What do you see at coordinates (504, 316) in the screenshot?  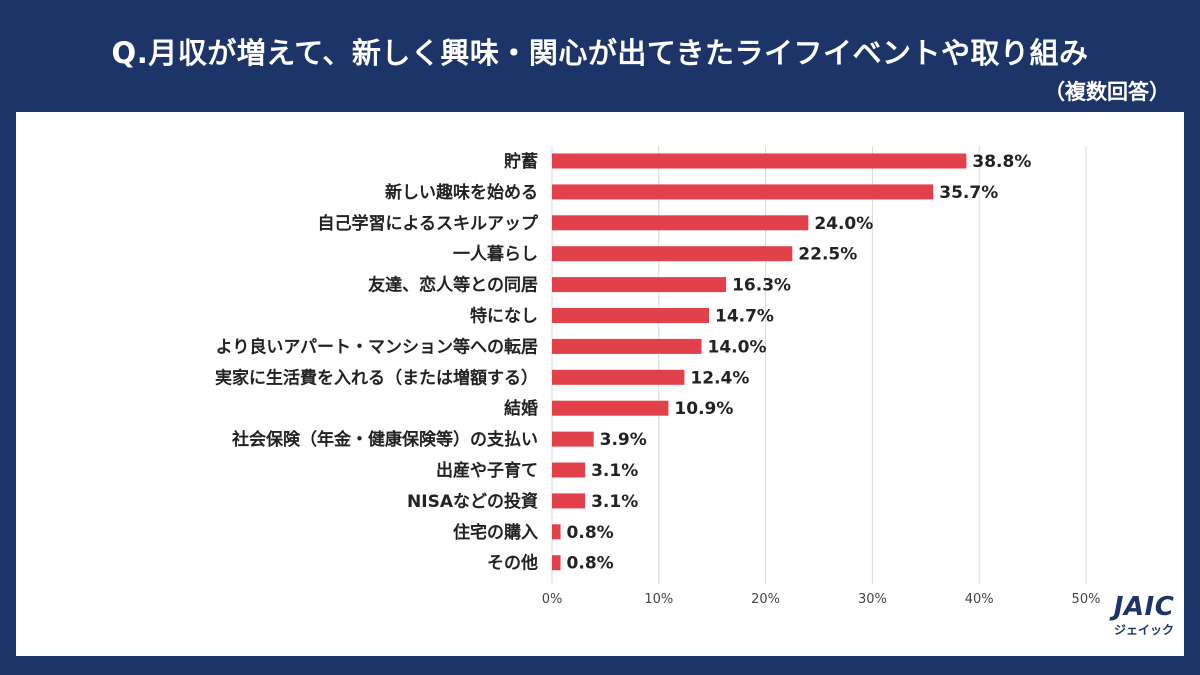 I see `category-label: 特になし` at bounding box center [504, 316].